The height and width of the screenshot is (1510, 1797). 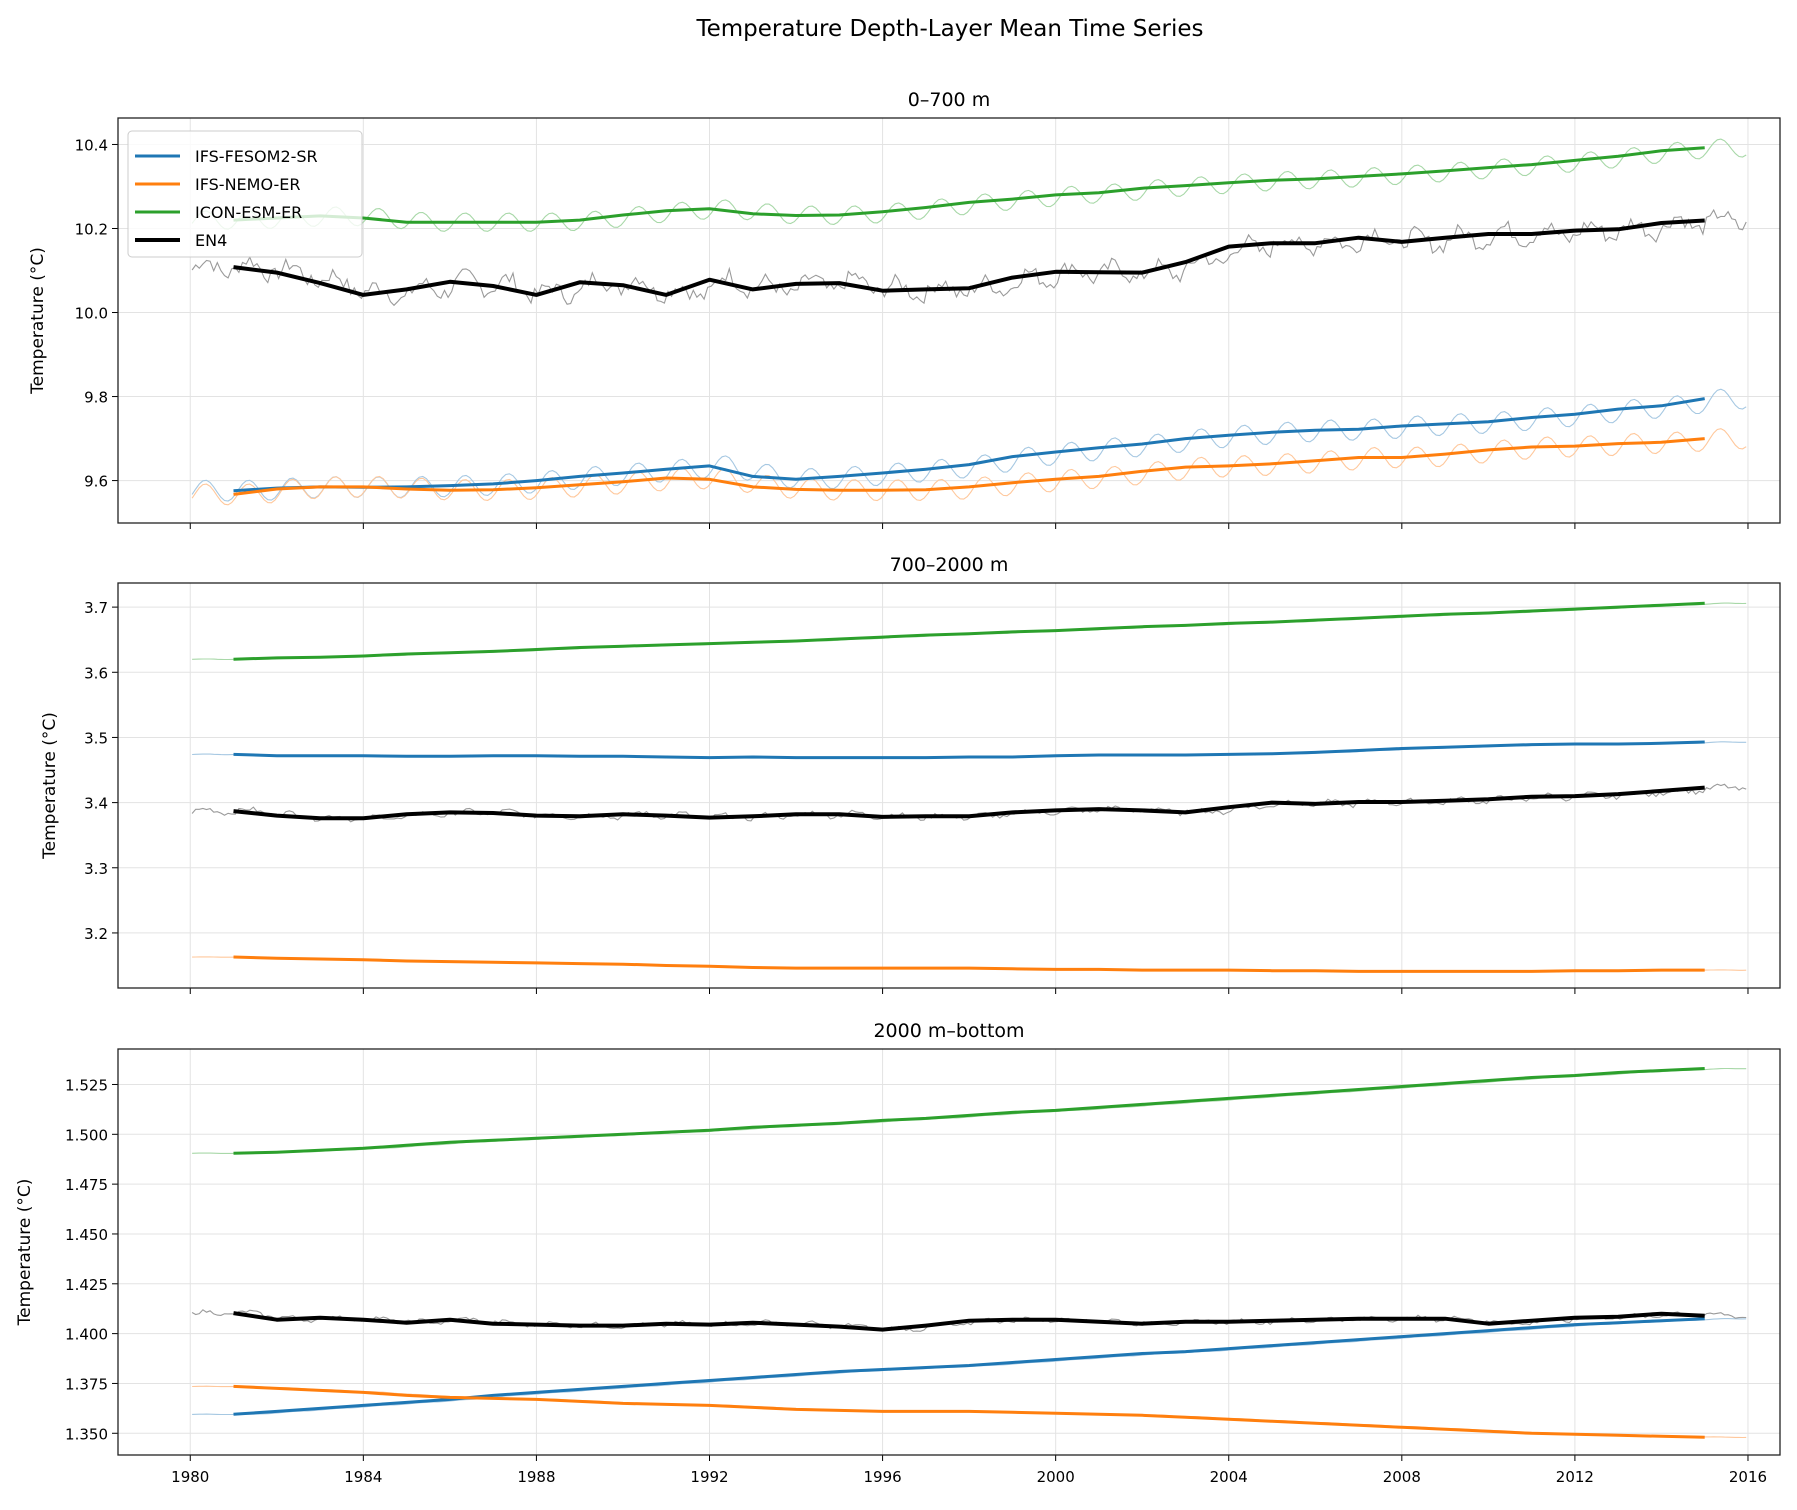 I want to click on x-tick-label: 2008, so click(x=1402, y=1477).